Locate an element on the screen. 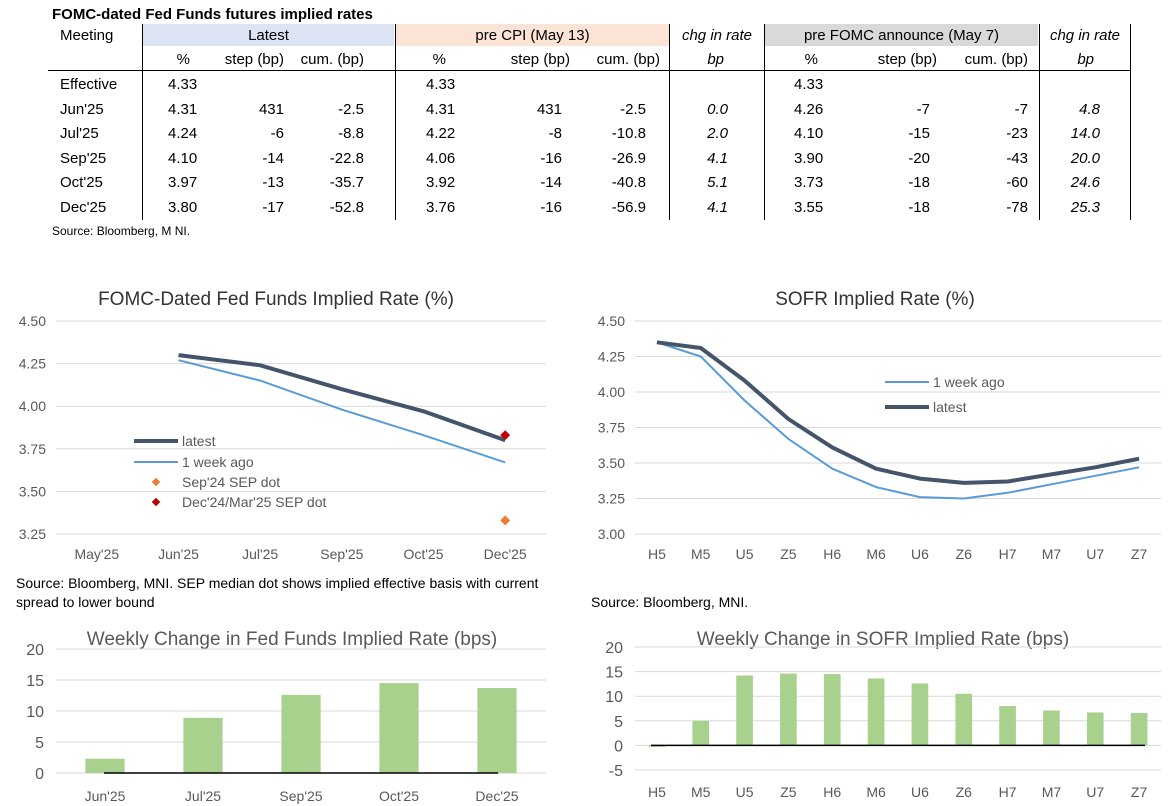 The height and width of the screenshot is (806, 1173). legend-label: latest is located at coordinates (199, 441).